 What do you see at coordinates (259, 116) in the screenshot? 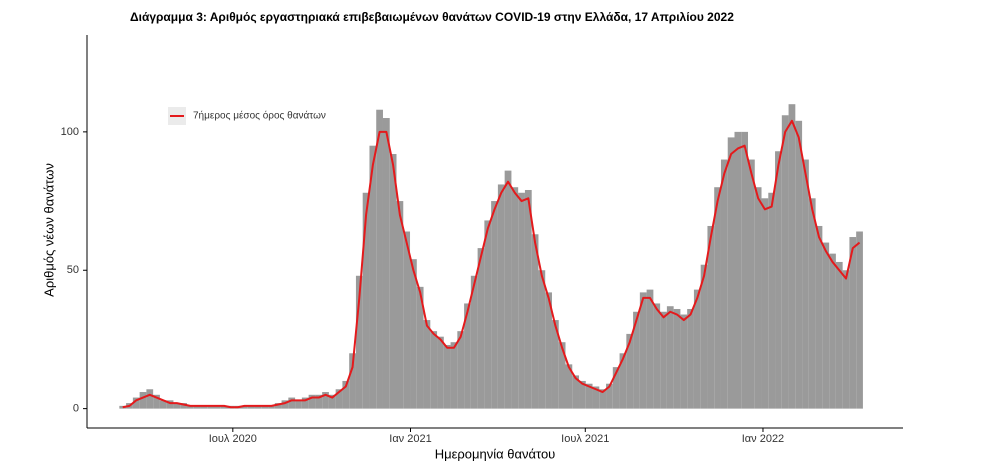
I see `legend-label: 7ήμερος μέσος όρος θανάτων` at bounding box center [259, 116].